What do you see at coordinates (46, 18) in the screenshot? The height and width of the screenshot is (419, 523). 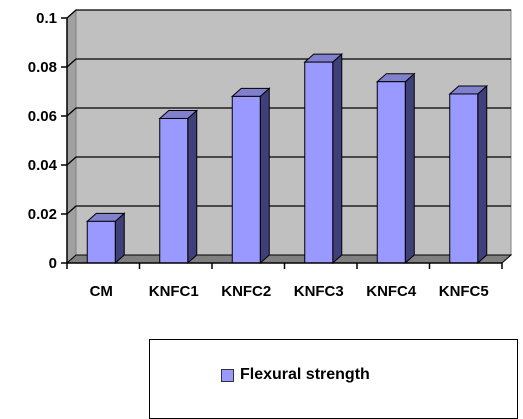 I see `y-tick-label: 0.1` at bounding box center [46, 18].